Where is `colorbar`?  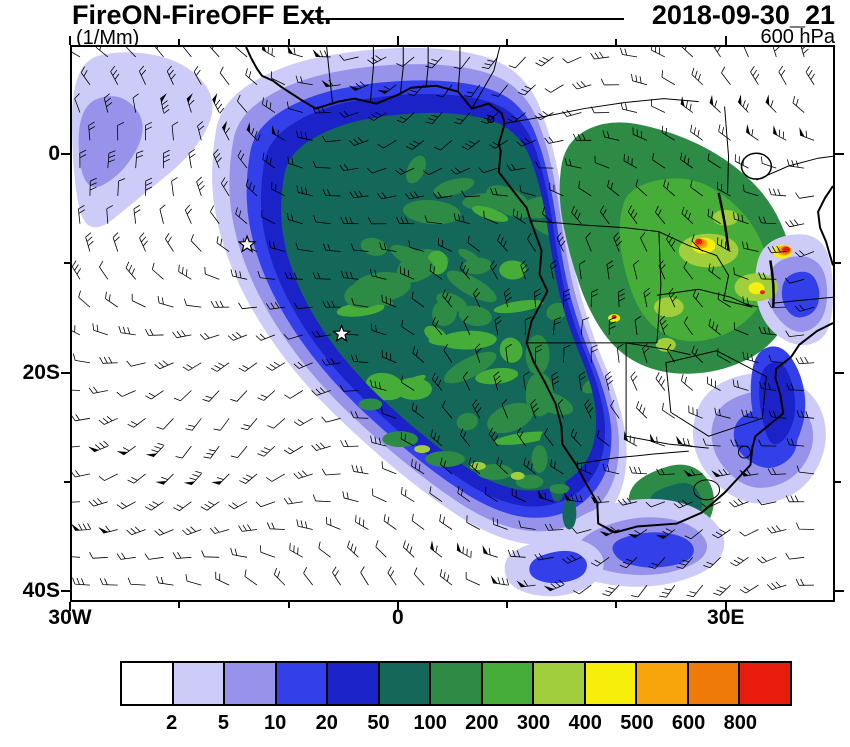
colorbar is located at coordinates (456, 683).